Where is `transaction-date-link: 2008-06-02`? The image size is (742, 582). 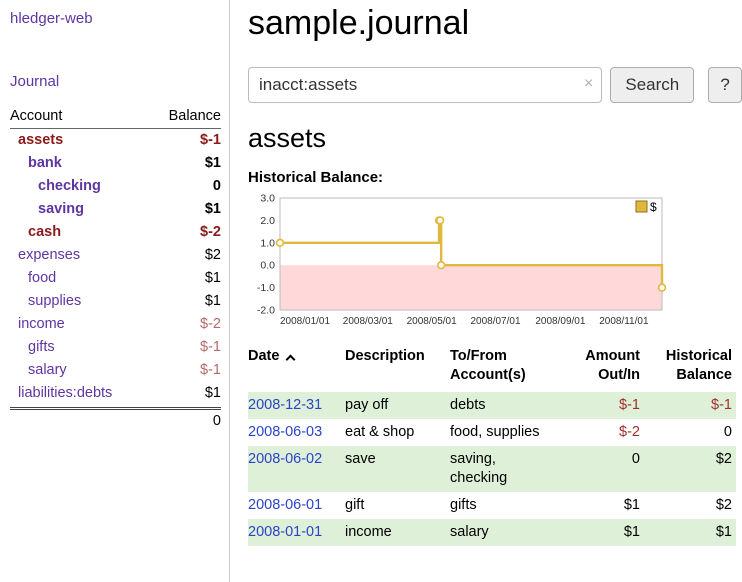 transaction-date-link: 2008-06-02 is located at coordinates (285, 459).